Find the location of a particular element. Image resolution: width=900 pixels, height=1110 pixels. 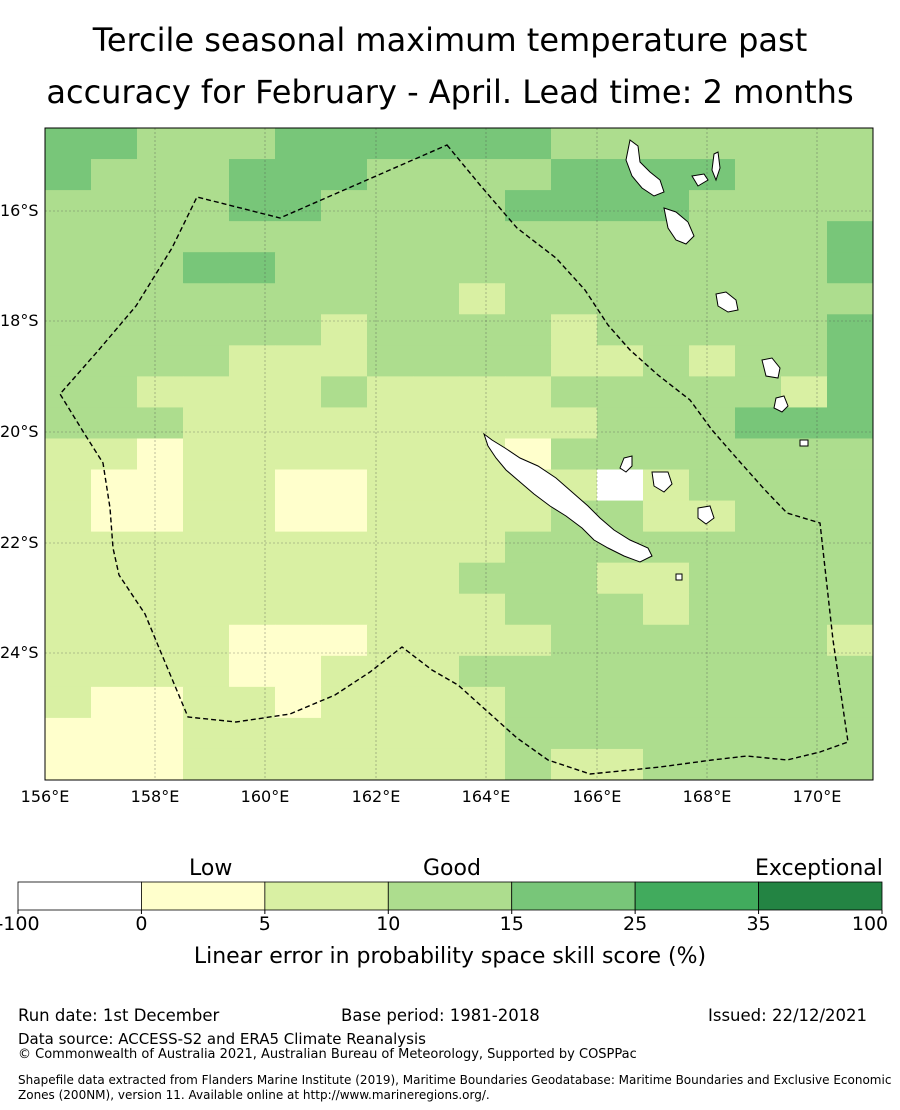

colorbar-tick-label: 10 is located at coordinates (388, 924).